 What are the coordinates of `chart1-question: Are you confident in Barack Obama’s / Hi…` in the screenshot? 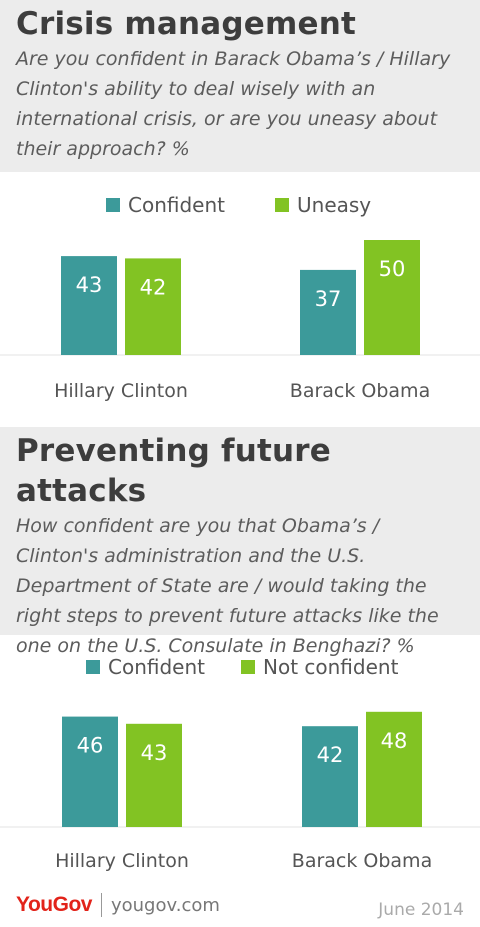 It's located at (233, 104).